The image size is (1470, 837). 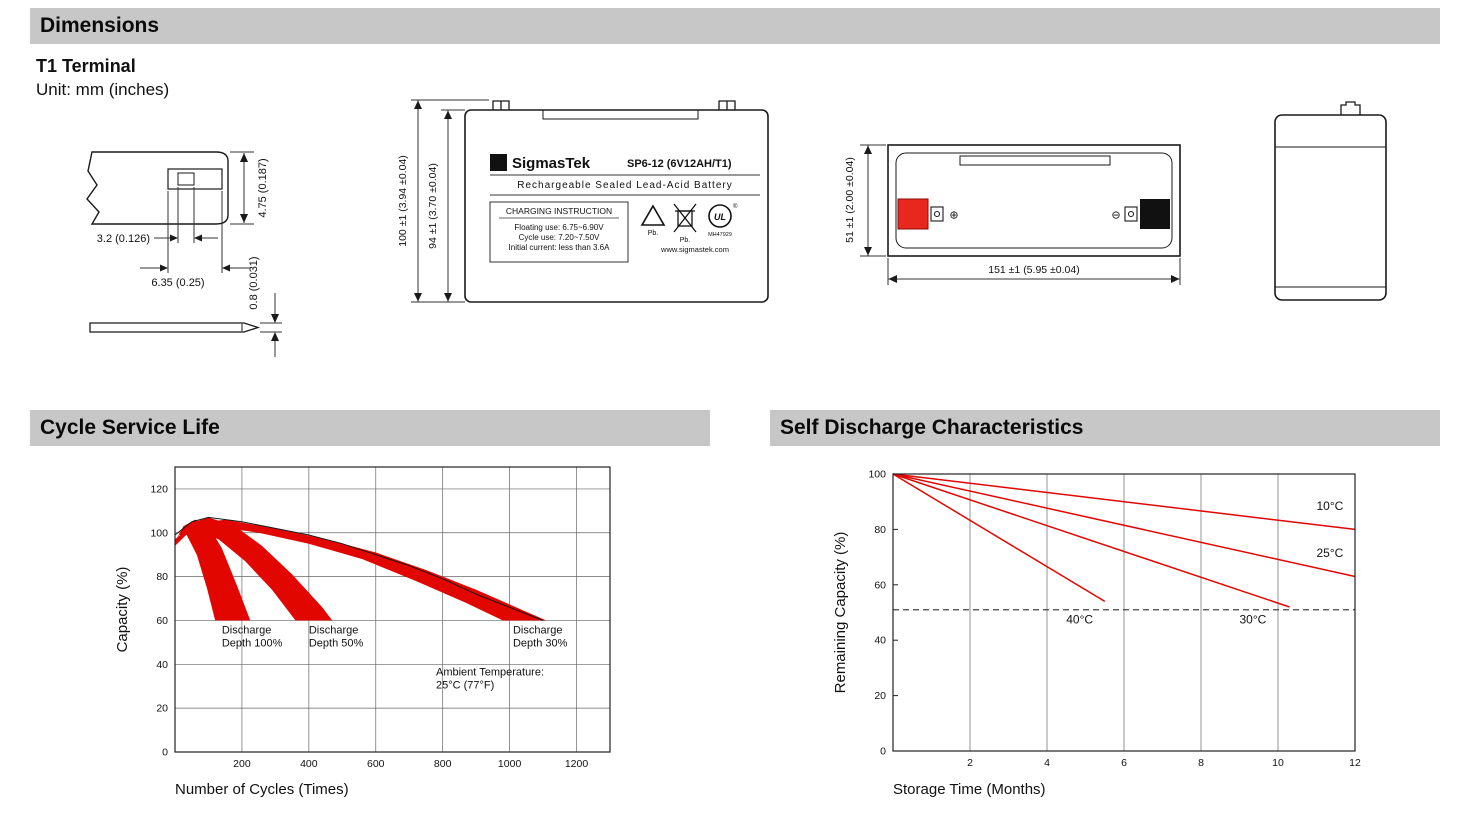 I want to click on model-number: SP6-12 (6V12AH/T1), so click(x=679, y=164).